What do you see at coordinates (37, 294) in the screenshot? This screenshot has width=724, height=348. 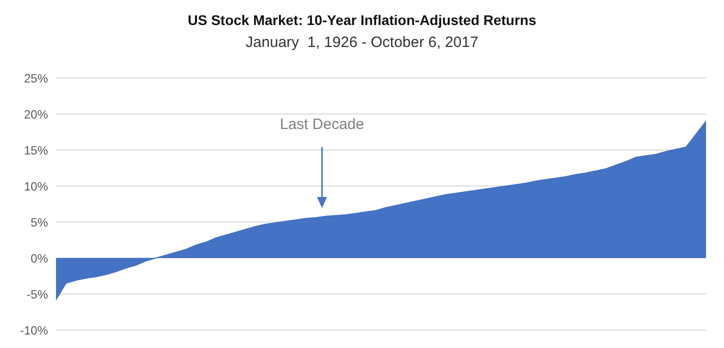 I see `y-tick-label: -5%` at bounding box center [37, 294].